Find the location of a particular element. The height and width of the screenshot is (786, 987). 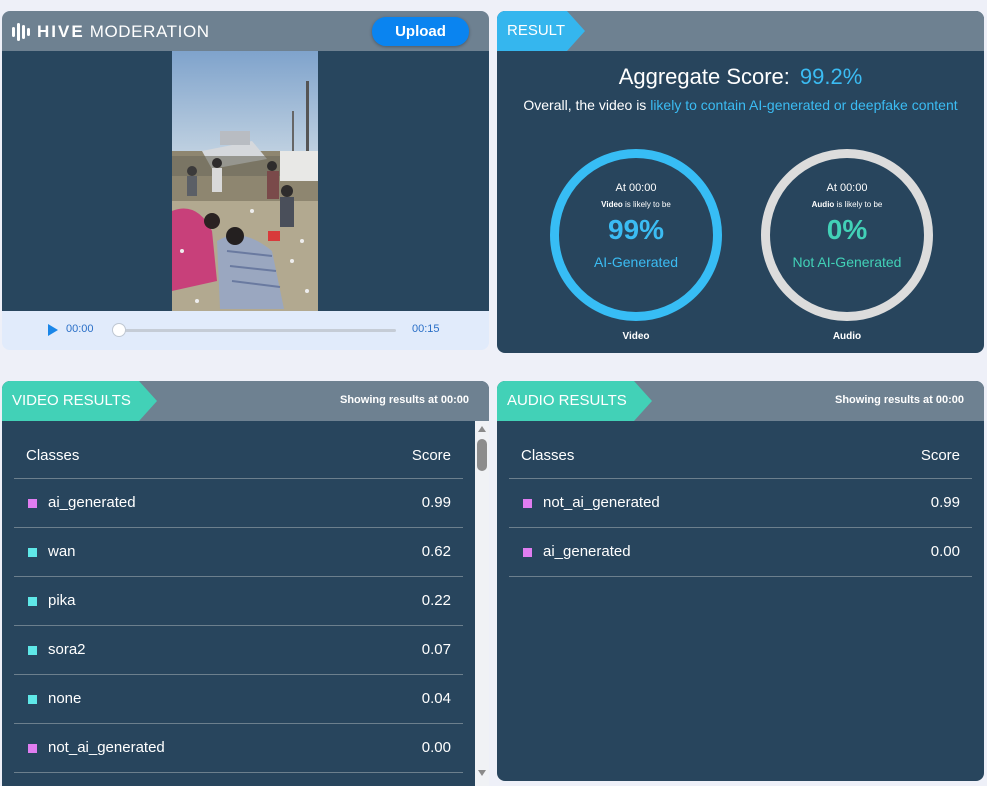

player-controls: 00:00 00:15 is located at coordinates (245, 330).